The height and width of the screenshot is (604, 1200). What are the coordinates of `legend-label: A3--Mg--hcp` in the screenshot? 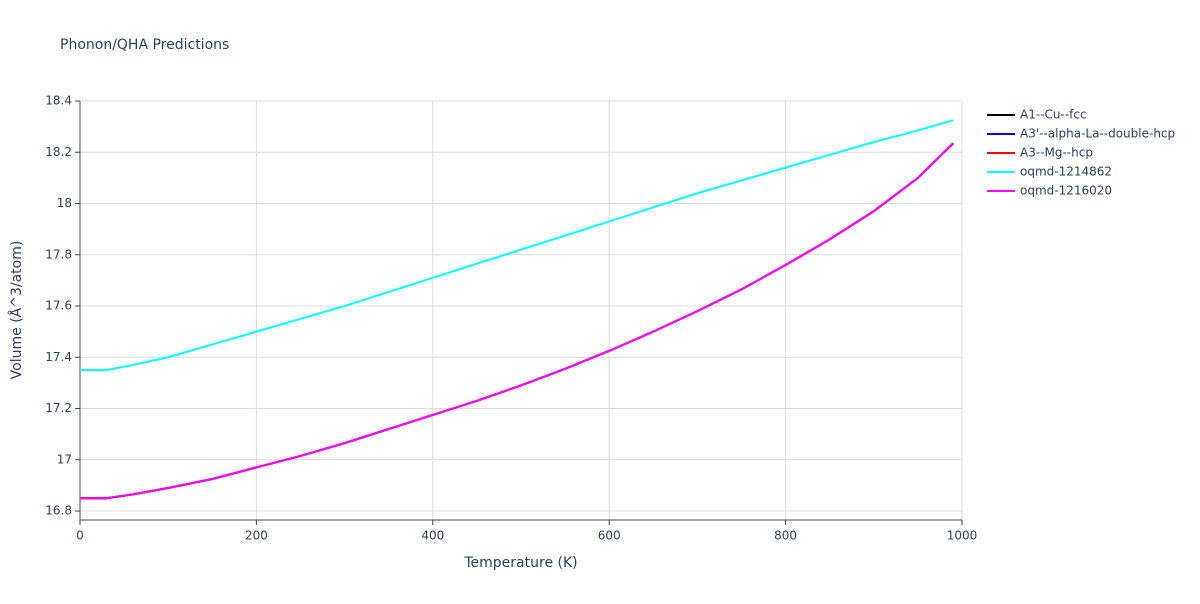 It's located at (1056, 153).